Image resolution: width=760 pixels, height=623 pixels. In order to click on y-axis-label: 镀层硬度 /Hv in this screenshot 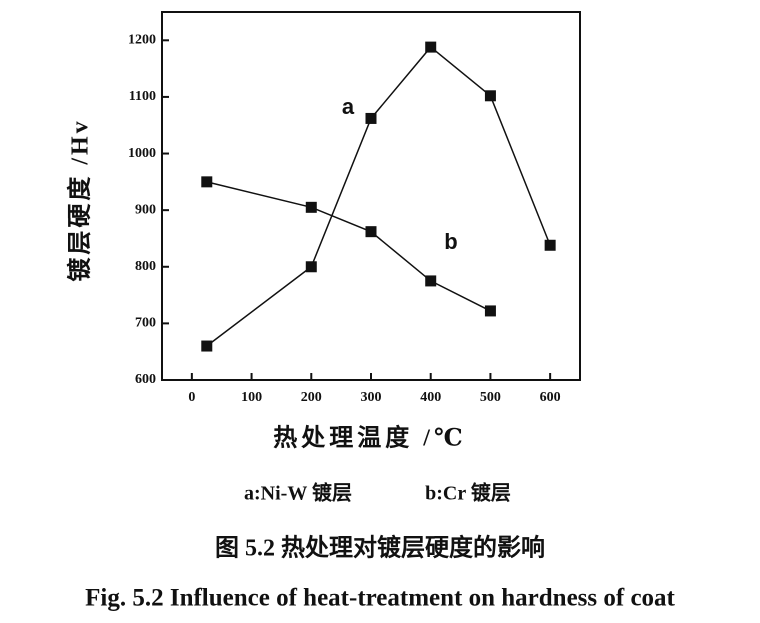, I will do `click(80, 199)`.